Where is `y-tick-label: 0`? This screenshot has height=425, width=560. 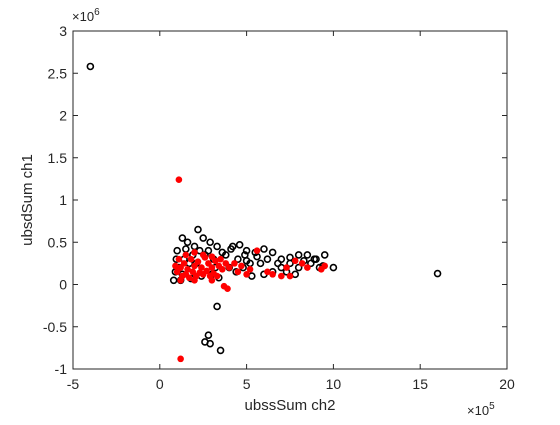
y-tick-label: 0 is located at coordinates (63, 285).